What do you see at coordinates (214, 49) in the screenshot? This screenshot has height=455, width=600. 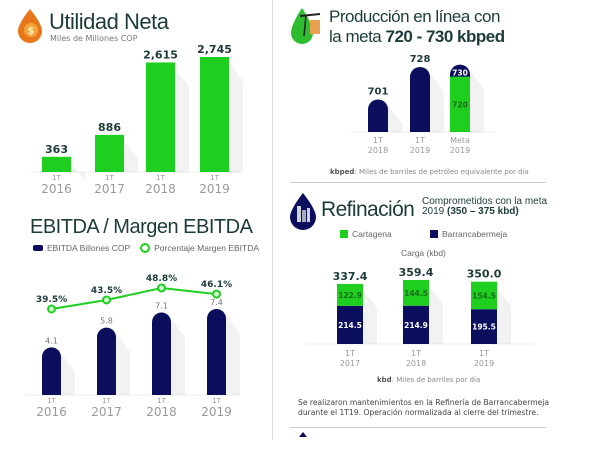 I see `bar-value-label: 2,745` at bounding box center [214, 49].